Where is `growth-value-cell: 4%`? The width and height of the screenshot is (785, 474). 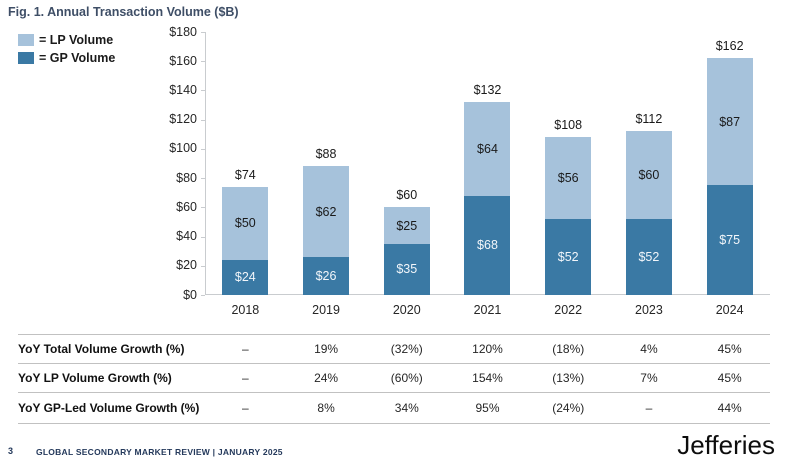 growth-value-cell: 4% is located at coordinates (649, 349).